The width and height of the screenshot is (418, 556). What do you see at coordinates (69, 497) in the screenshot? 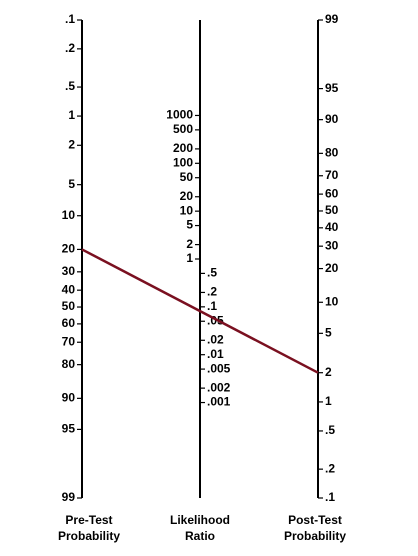
I see `pretest-tick-label: 99` at bounding box center [69, 497].